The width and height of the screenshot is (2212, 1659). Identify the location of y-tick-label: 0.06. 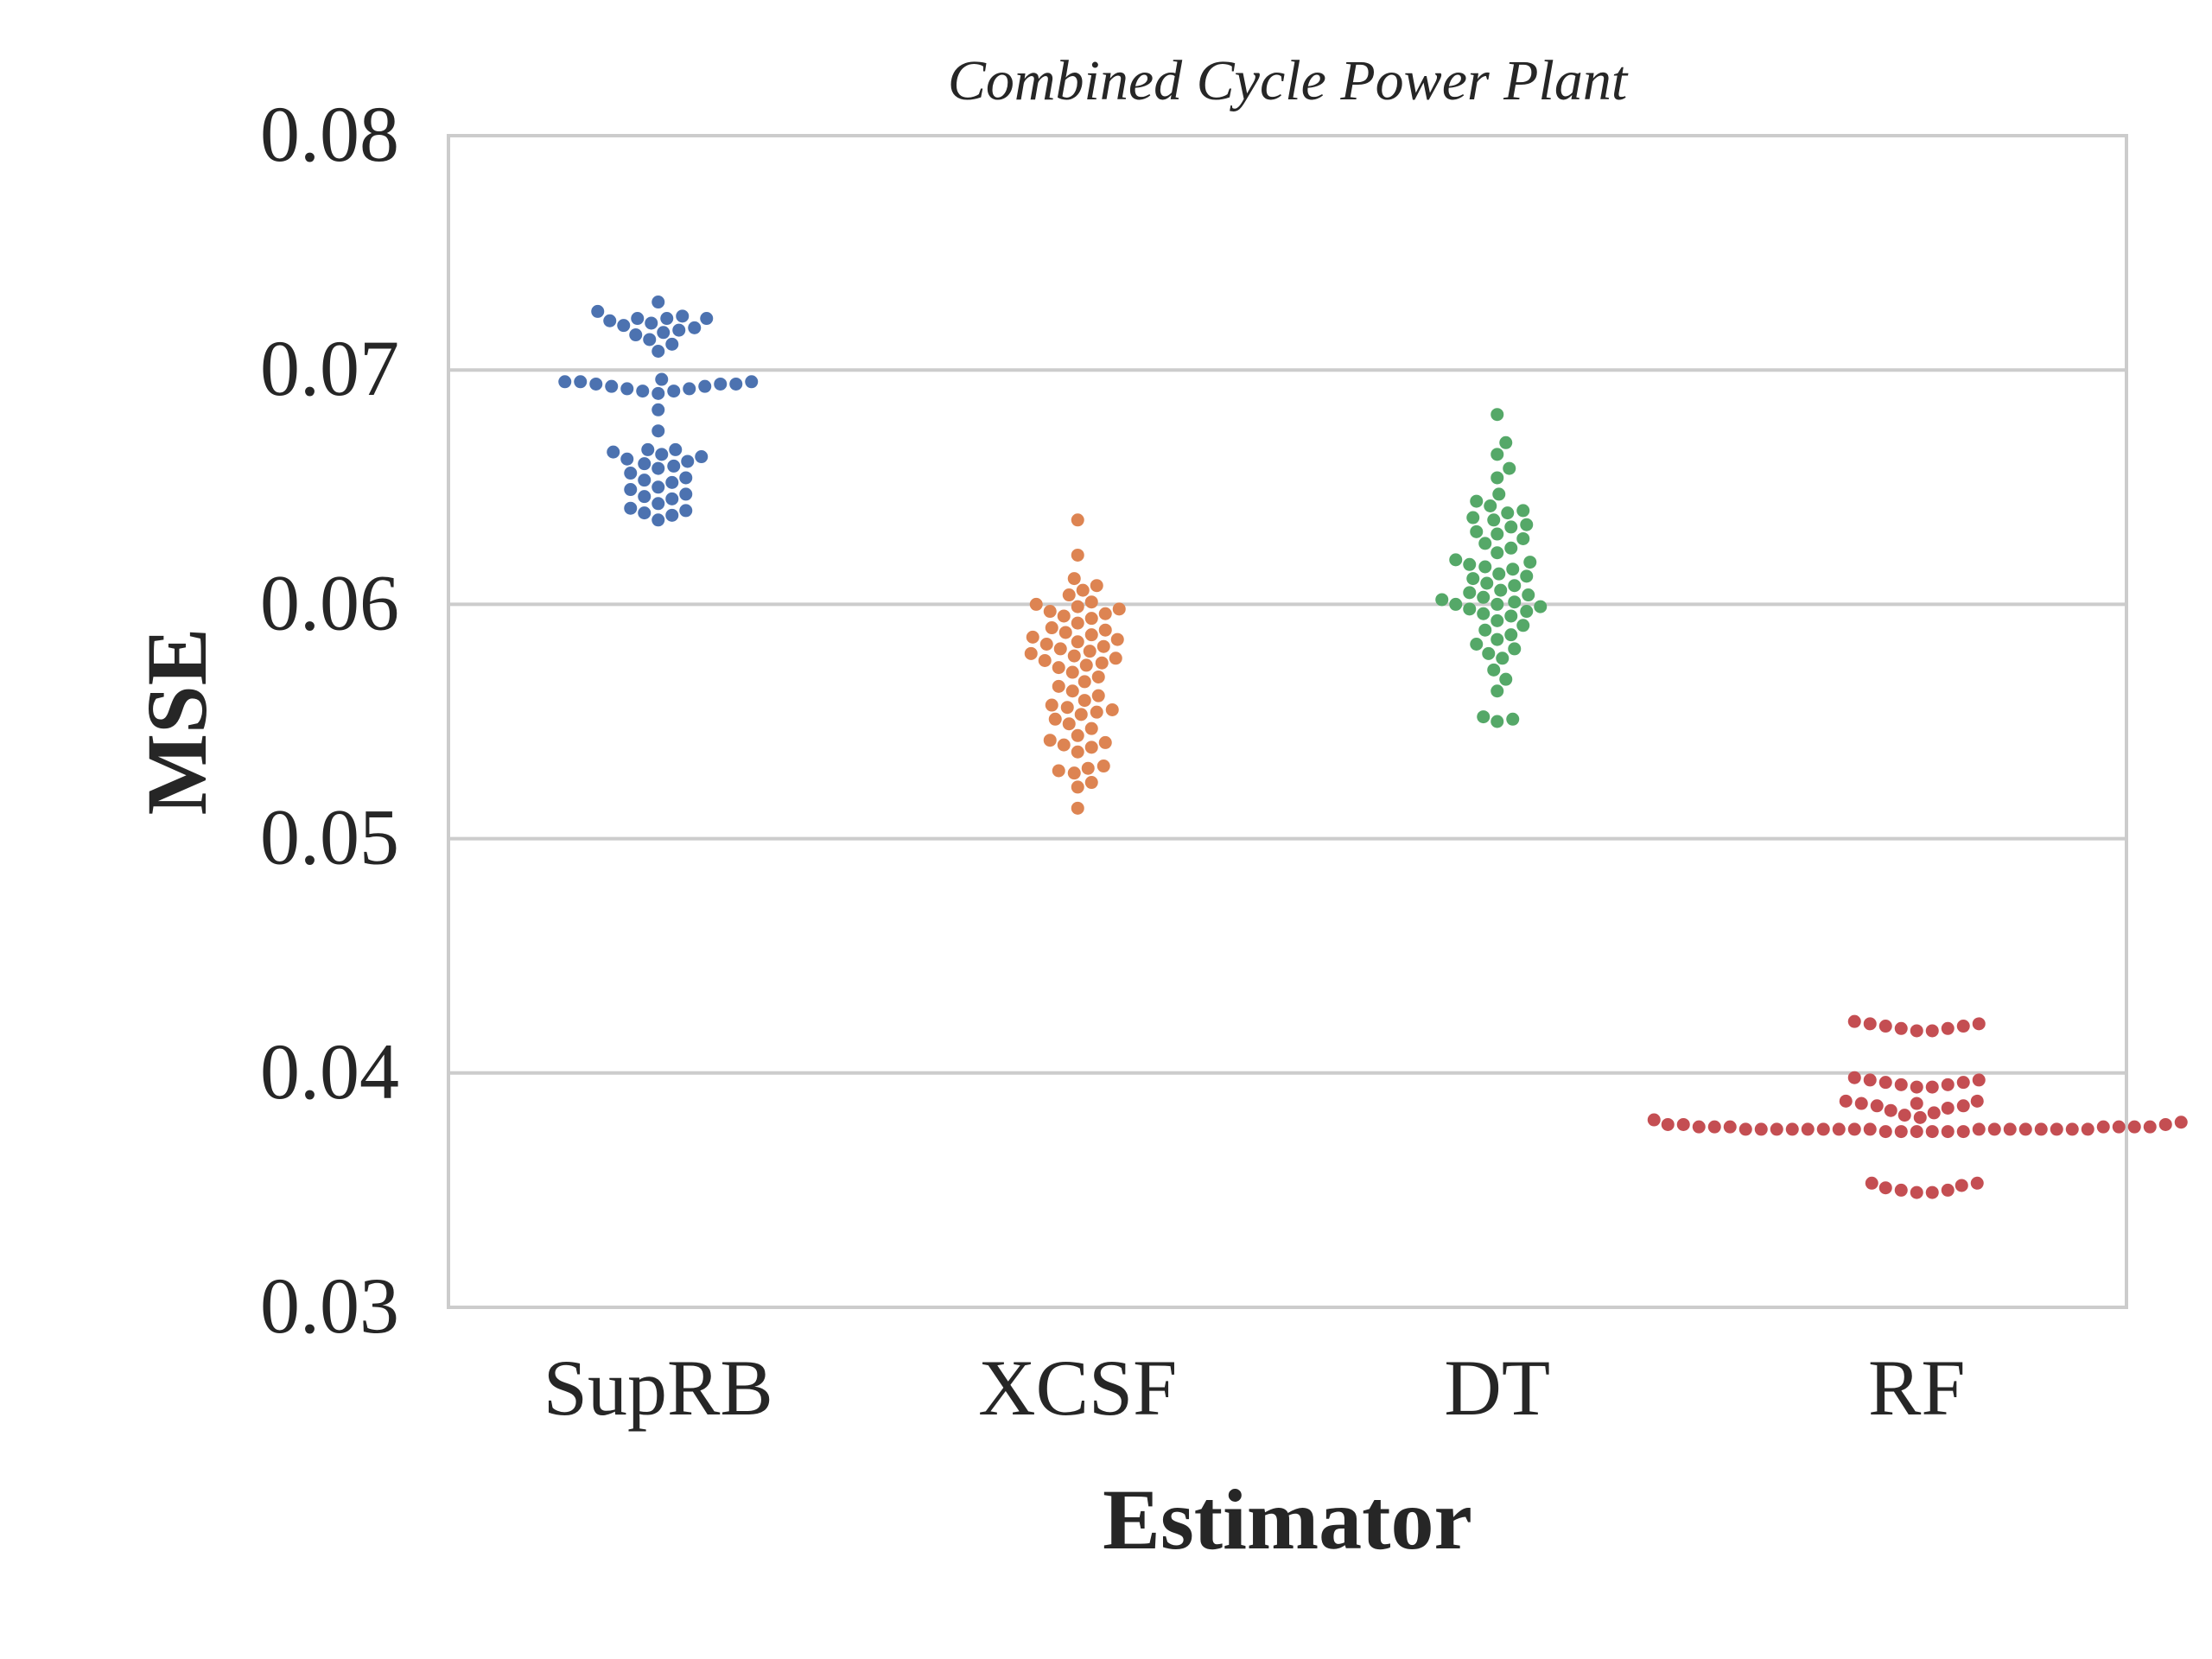
(329, 602).